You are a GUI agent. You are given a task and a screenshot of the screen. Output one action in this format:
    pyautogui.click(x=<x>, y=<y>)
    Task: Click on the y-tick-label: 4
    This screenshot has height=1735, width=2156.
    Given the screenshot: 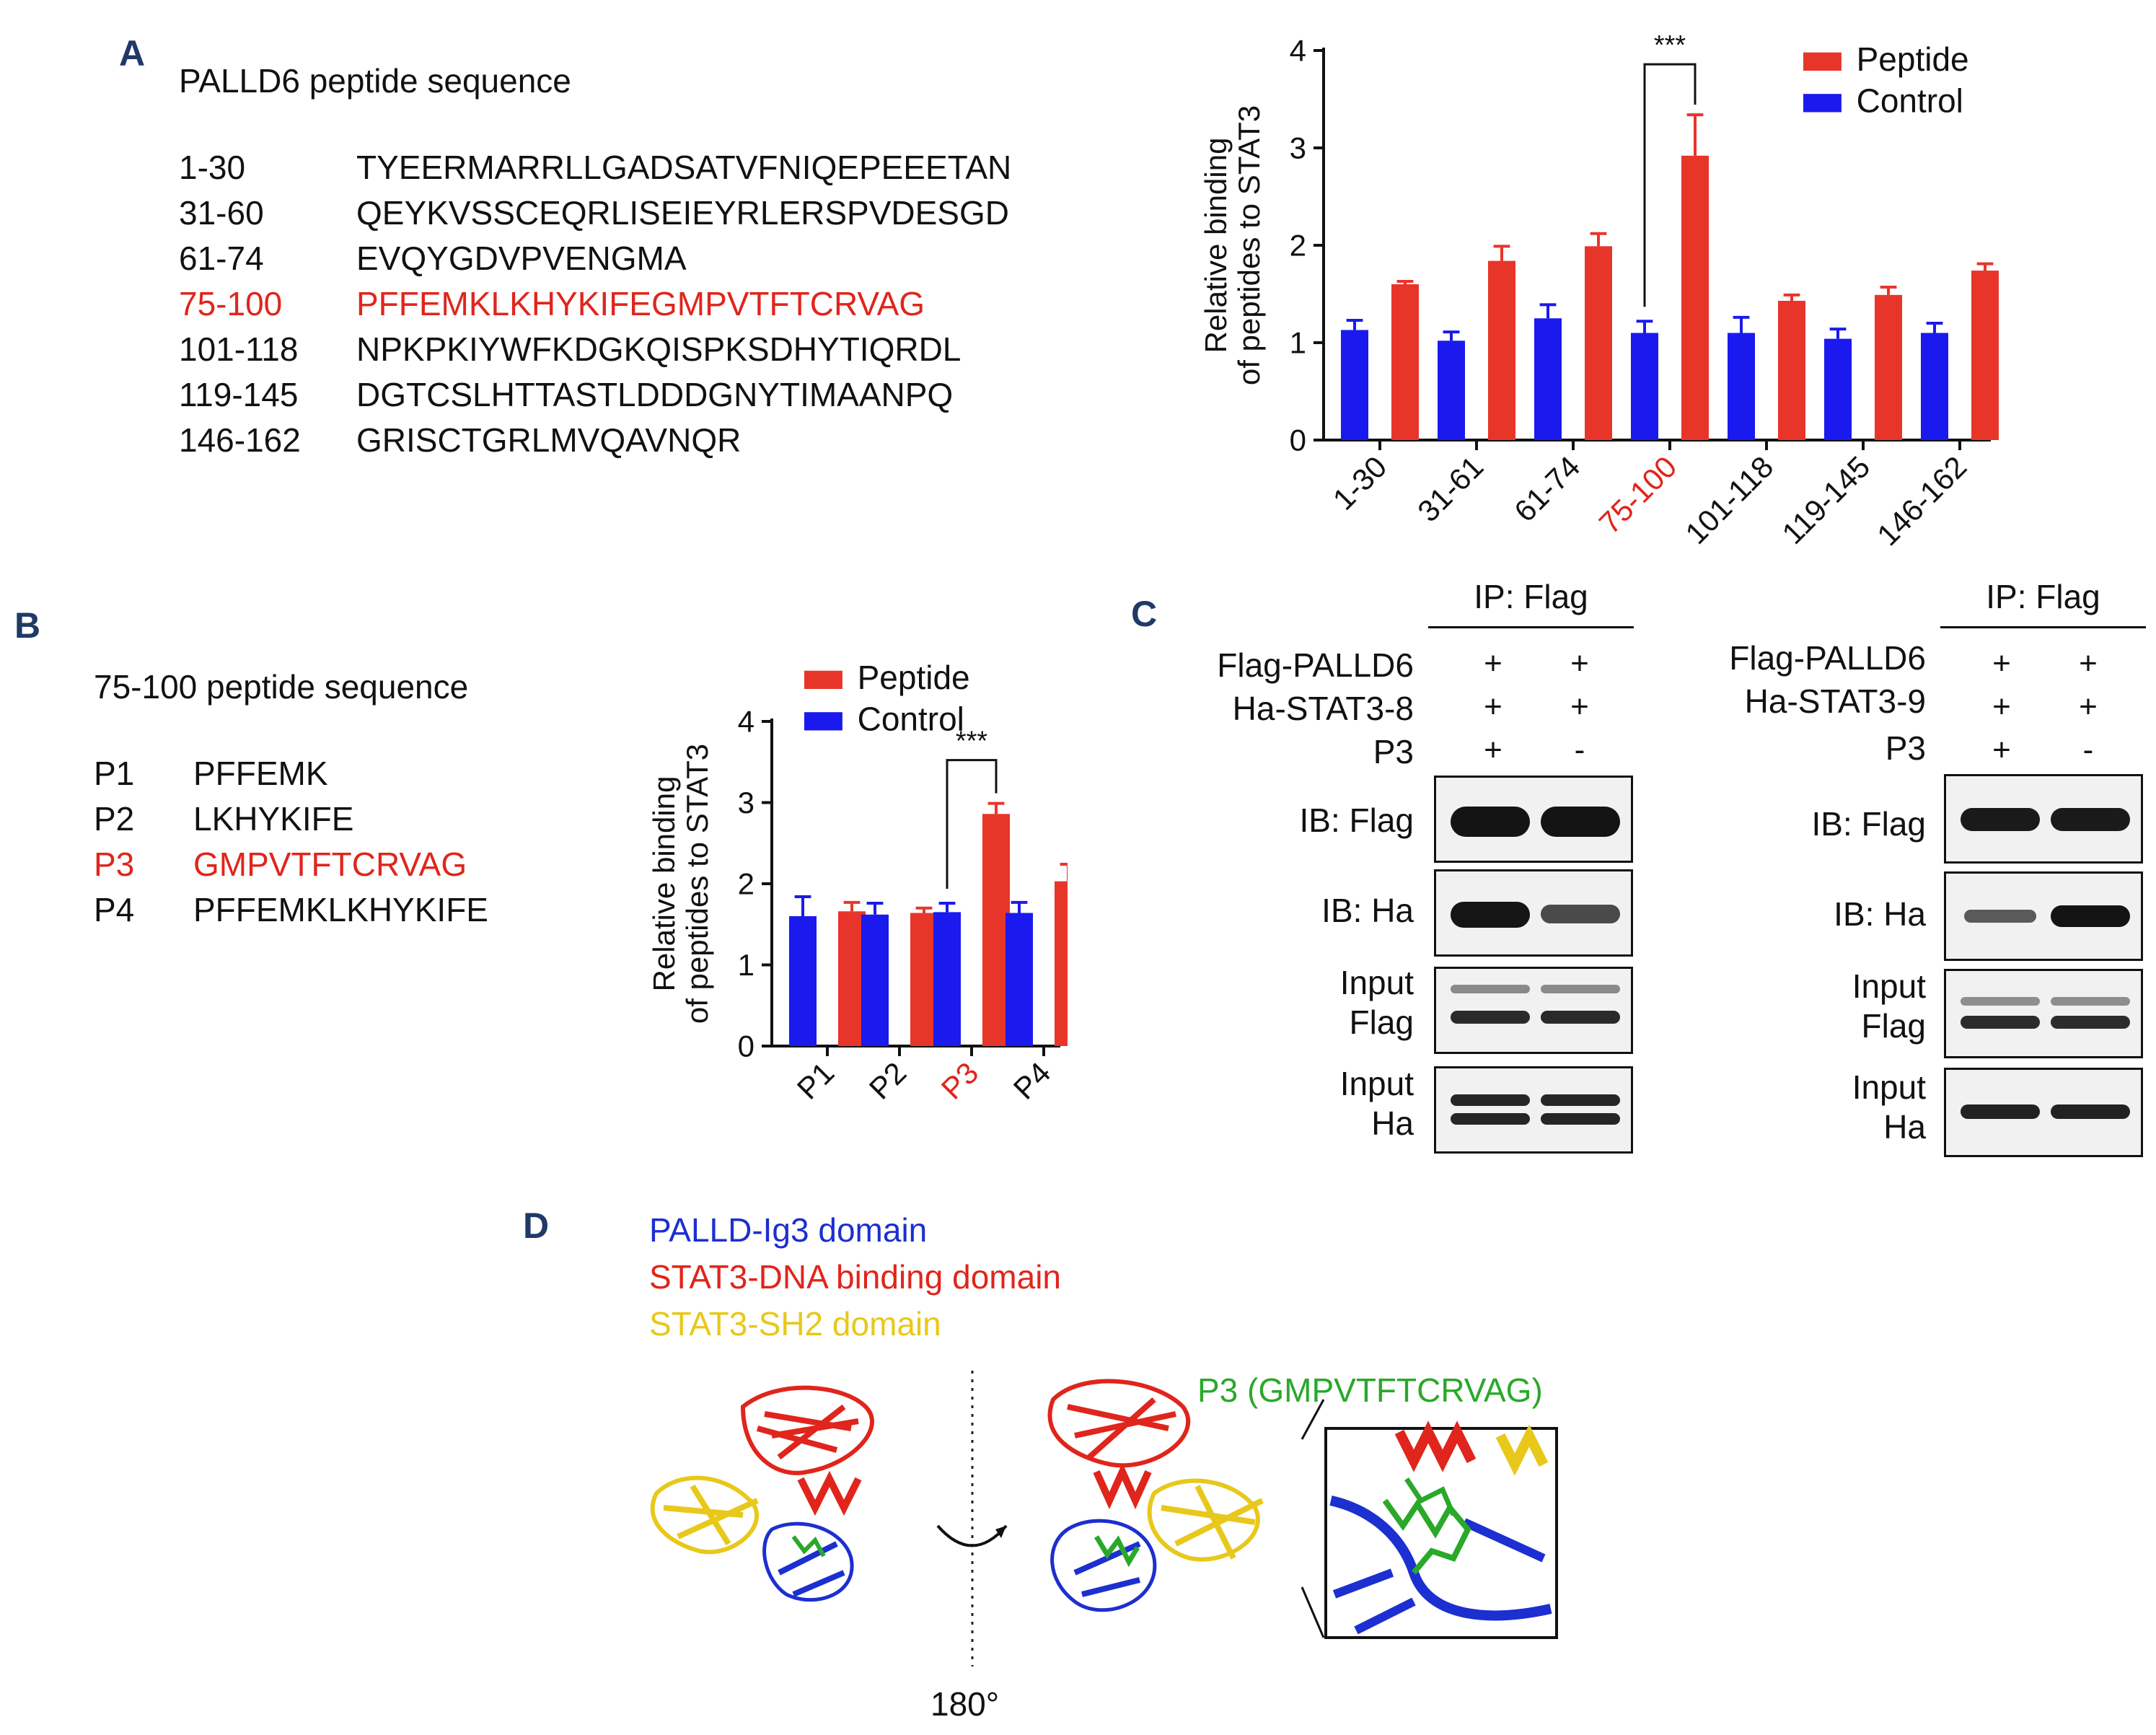 What is the action you would take?
    pyautogui.click(x=746, y=722)
    